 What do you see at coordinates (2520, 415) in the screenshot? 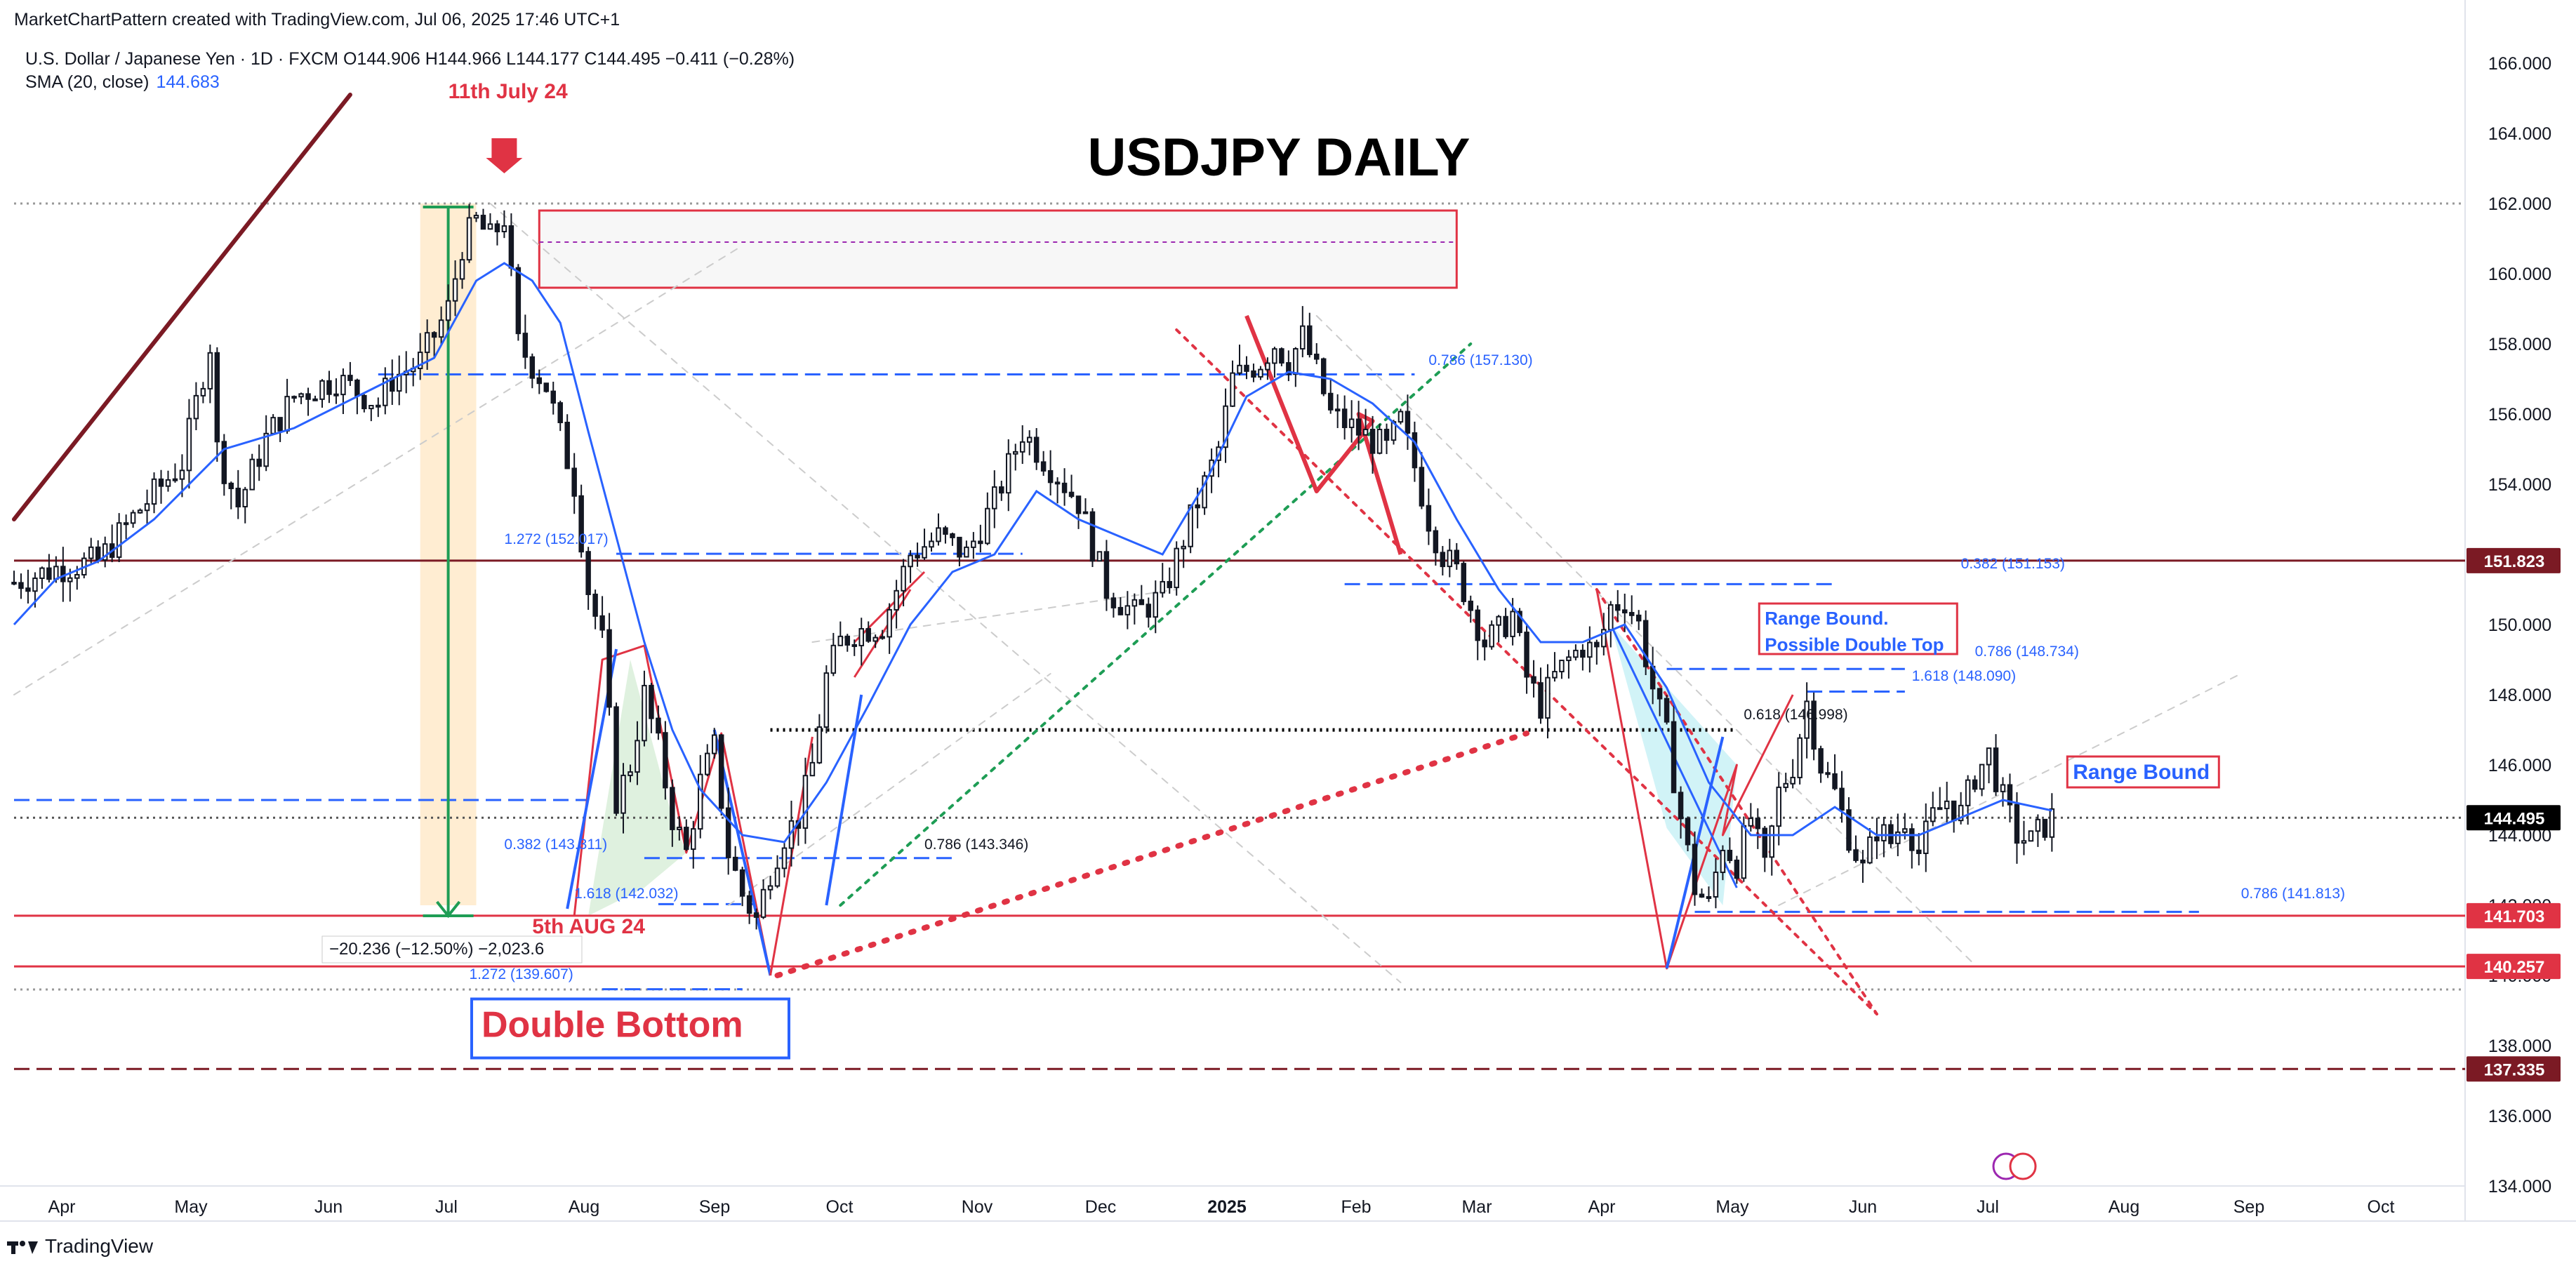
I see `y-tick-label: 156.000` at bounding box center [2520, 415].